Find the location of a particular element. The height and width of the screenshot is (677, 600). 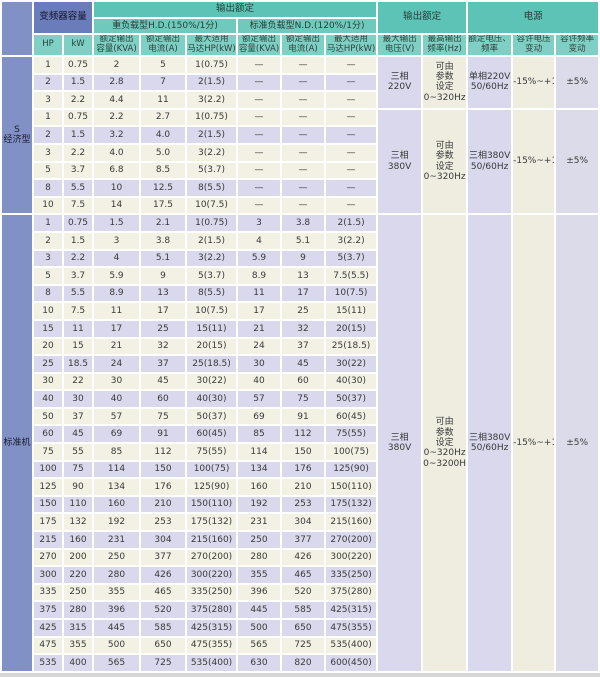

cell-hd-max-motor: 125(90) is located at coordinates (212, 487).